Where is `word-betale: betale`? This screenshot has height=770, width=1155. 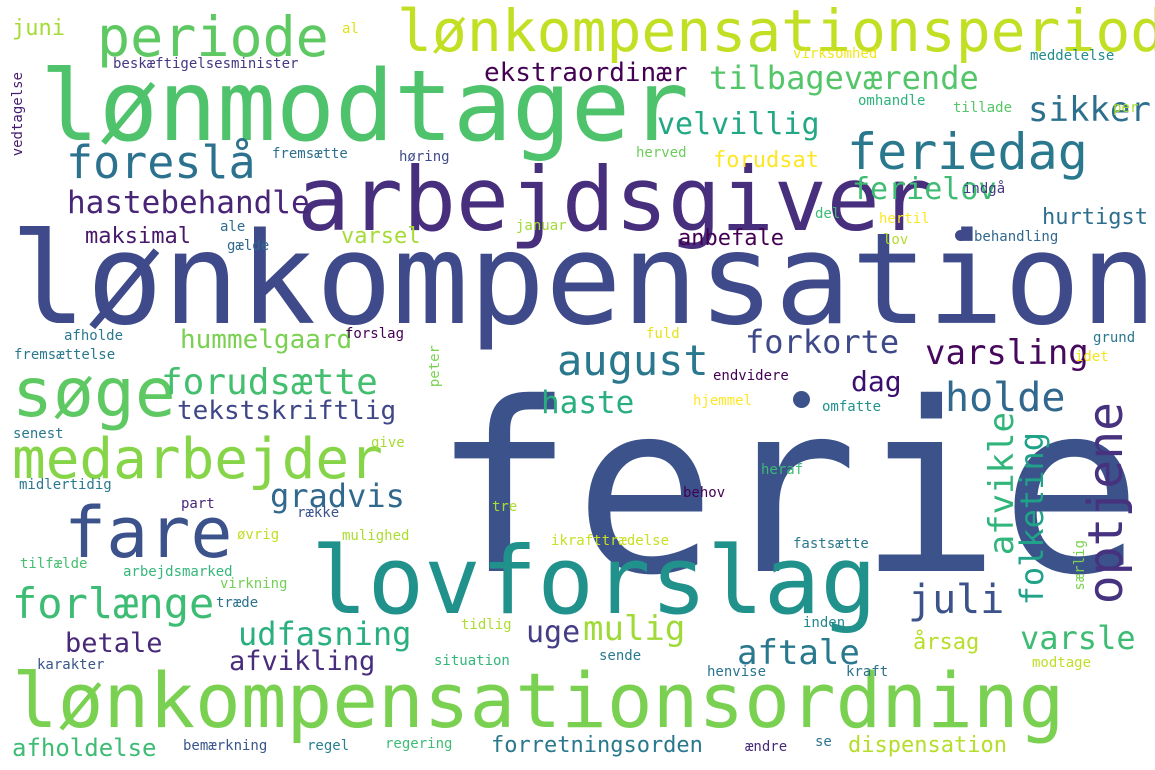 word-betale: betale is located at coordinates (114, 643).